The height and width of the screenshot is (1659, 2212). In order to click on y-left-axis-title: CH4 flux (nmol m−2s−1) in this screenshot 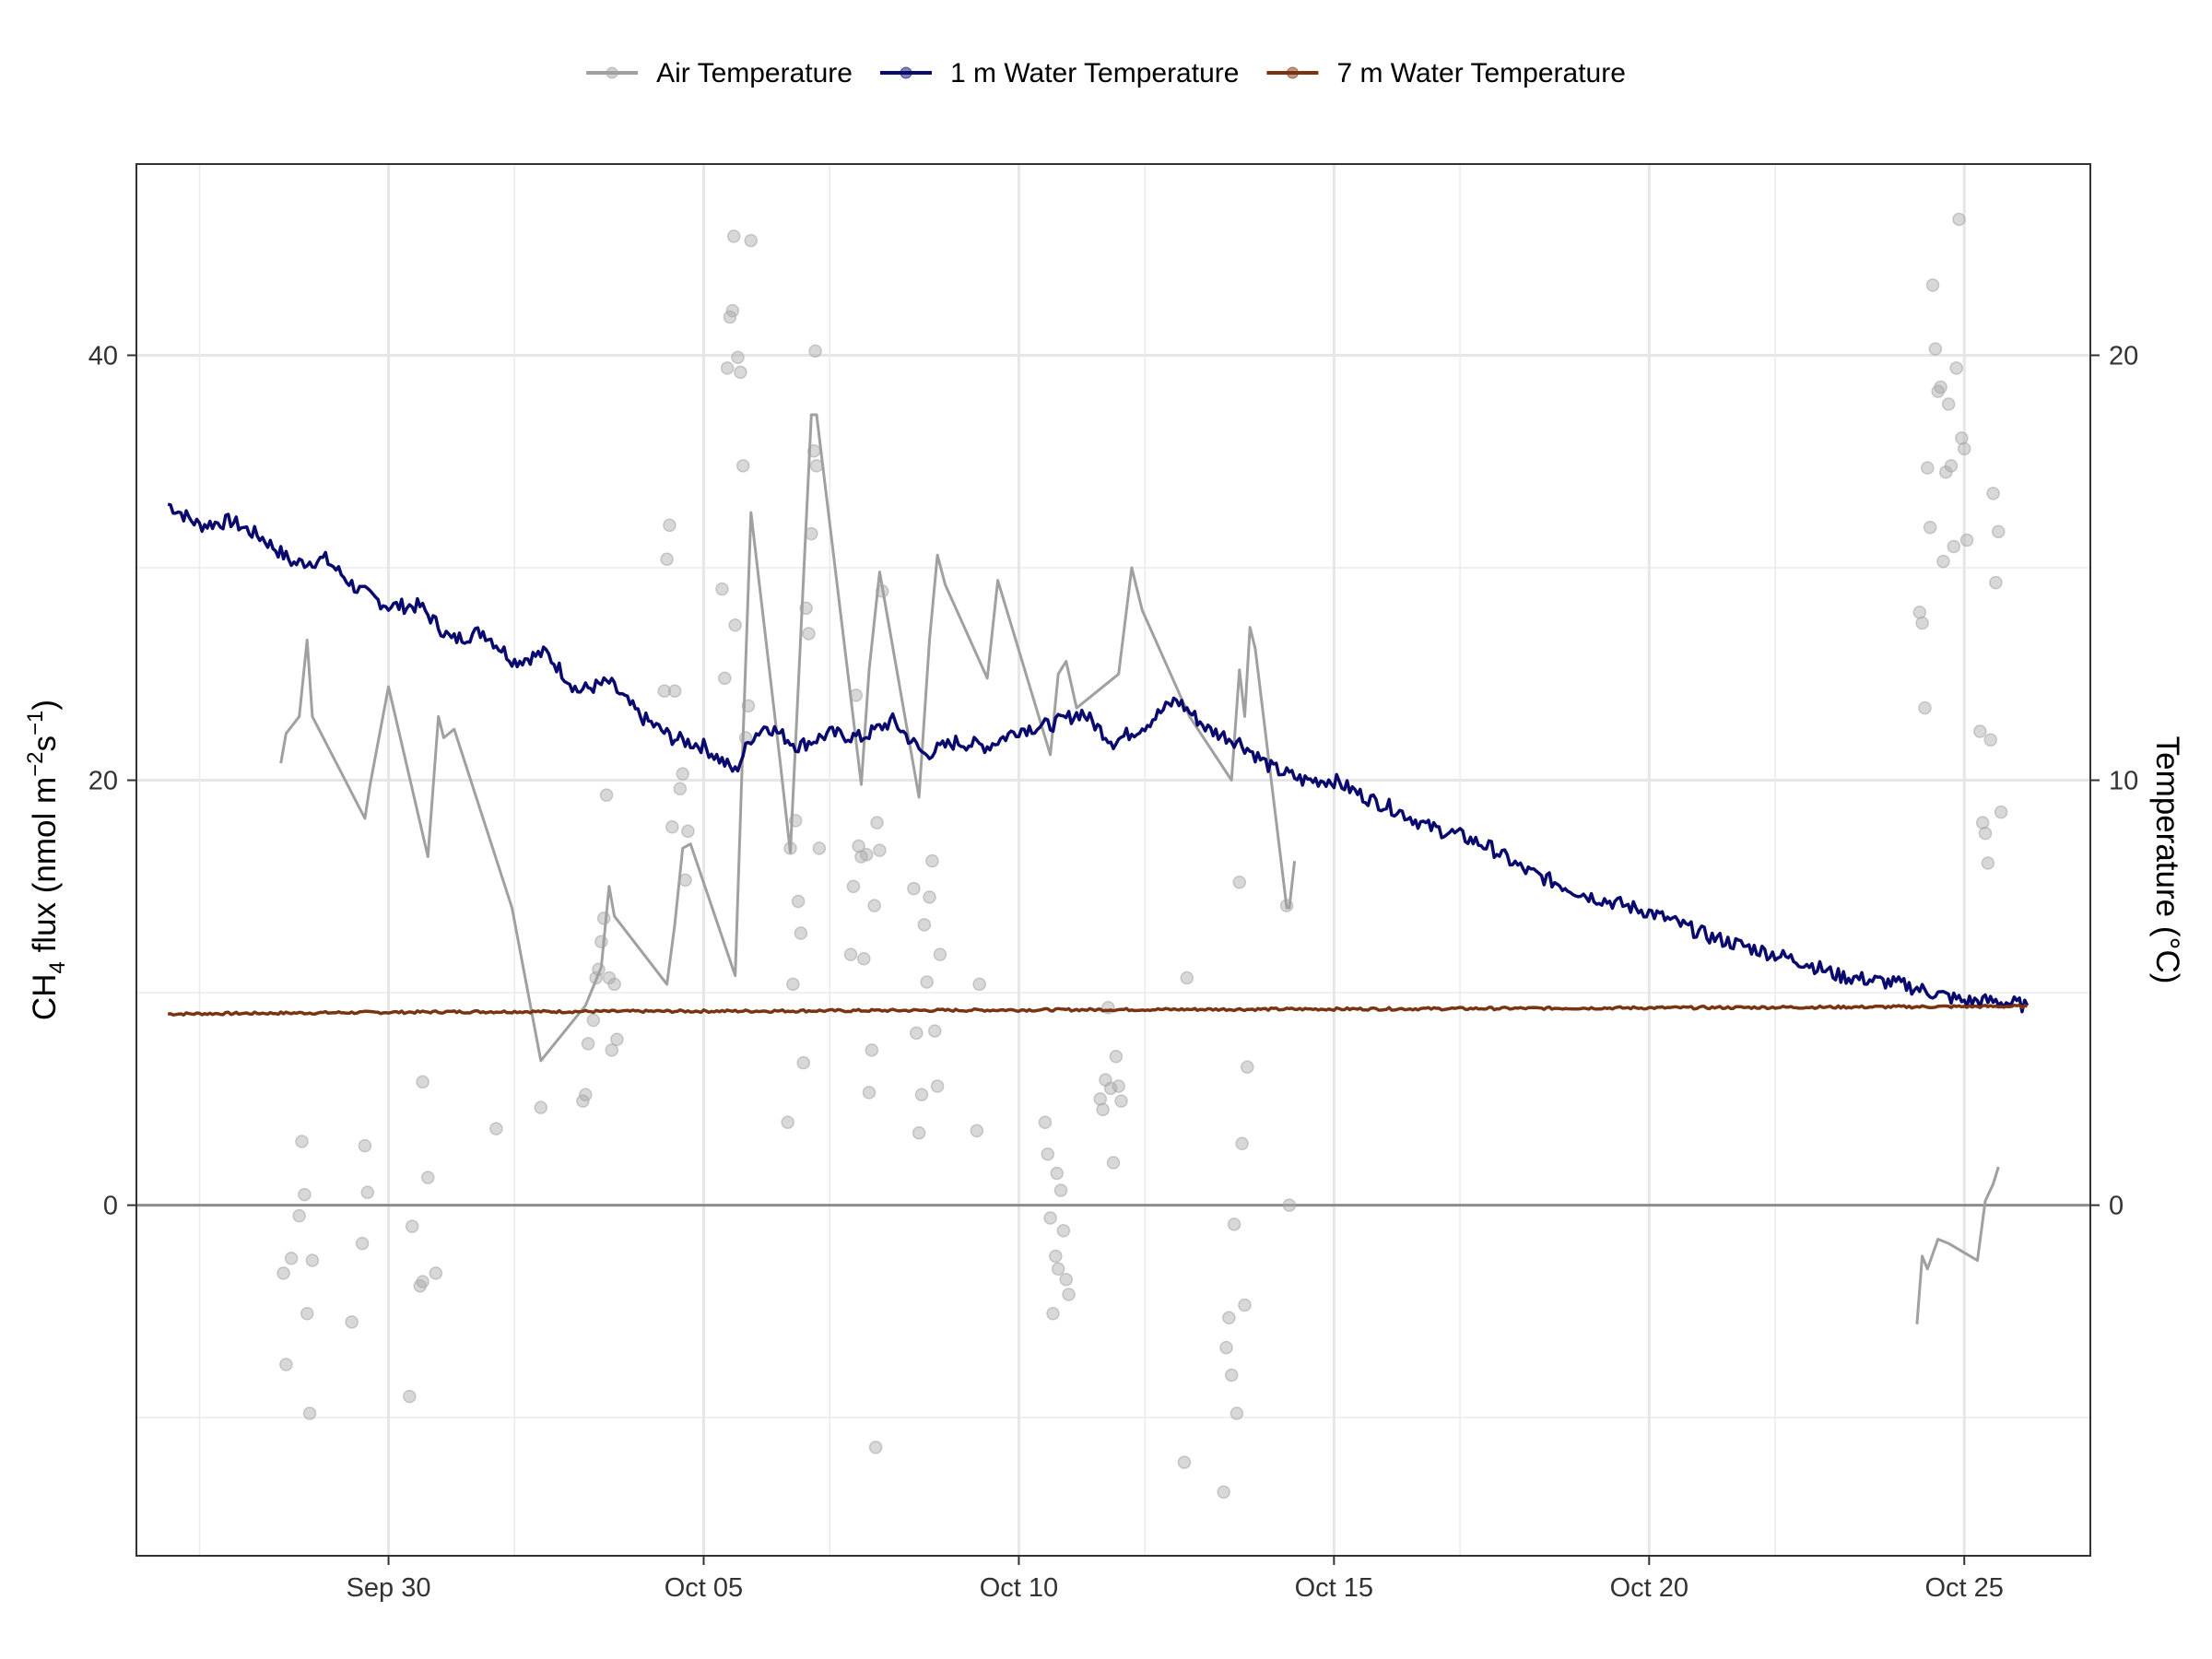, I will do `click(46, 860)`.